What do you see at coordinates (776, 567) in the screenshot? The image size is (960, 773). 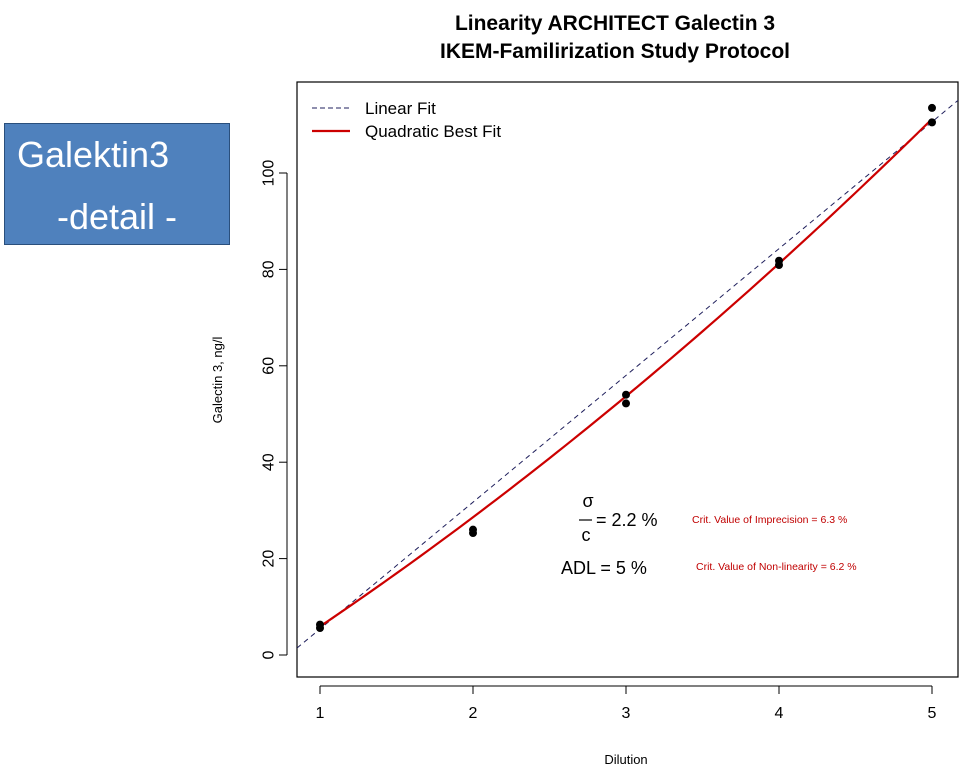 I see `nonlinearity-note: Crit. Value of Non-linearity = 6.2 %` at bounding box center [776, 567].